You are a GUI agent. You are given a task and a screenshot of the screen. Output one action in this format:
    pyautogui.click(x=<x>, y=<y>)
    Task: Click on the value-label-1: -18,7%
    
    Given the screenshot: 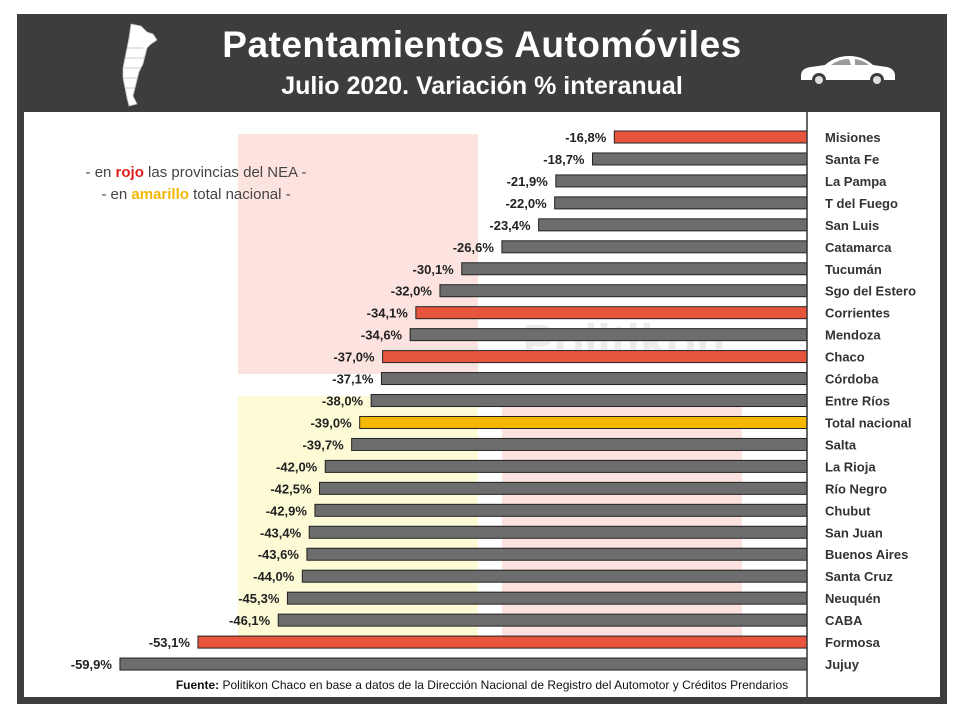 What is the action you would take?
    pyautogui.click(x=564, y=159)
    